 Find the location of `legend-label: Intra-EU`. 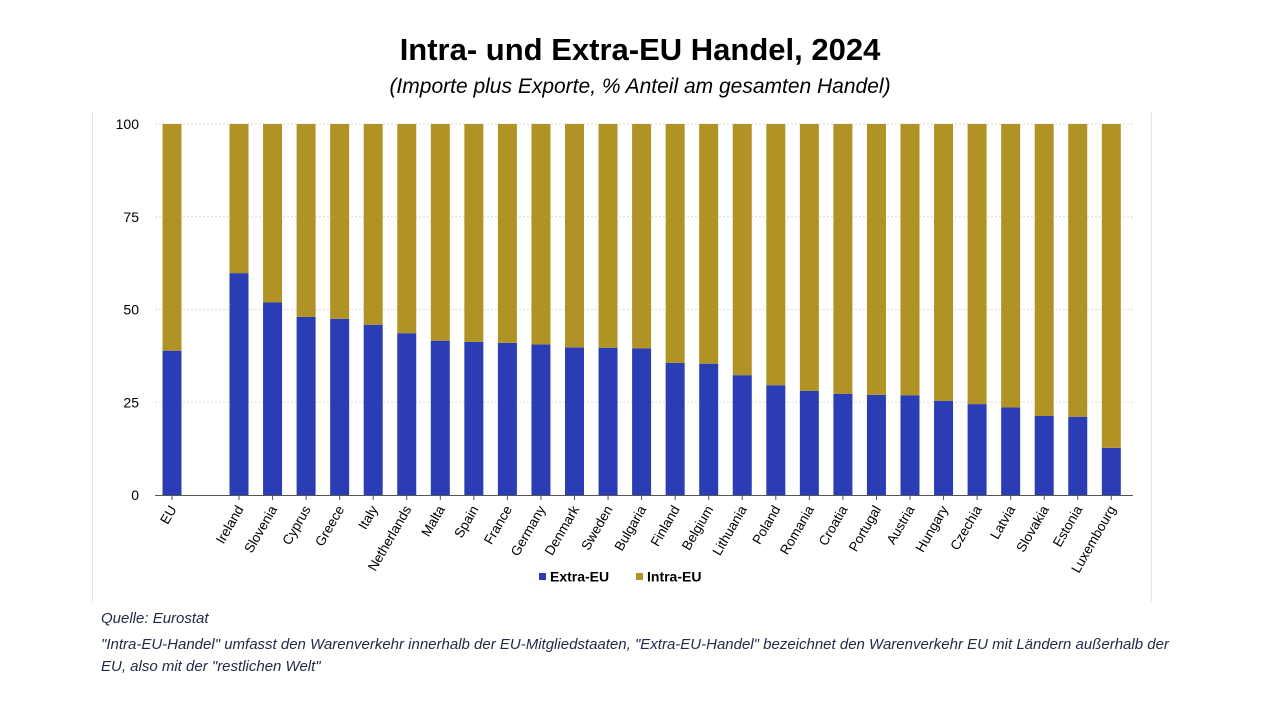

legend-label: Intra-EU is located at coordinates (674, 577).